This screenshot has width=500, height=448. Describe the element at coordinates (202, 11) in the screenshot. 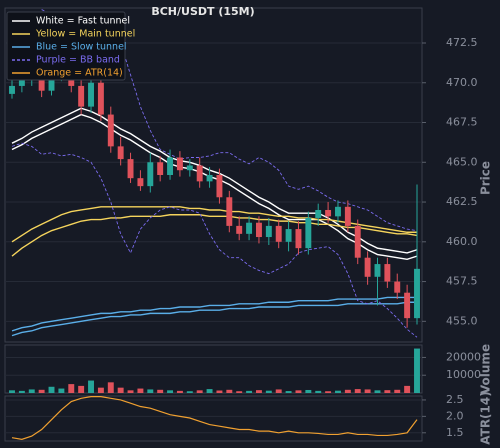

I see `chart-title: BCH/USDT (15M)` at that location.